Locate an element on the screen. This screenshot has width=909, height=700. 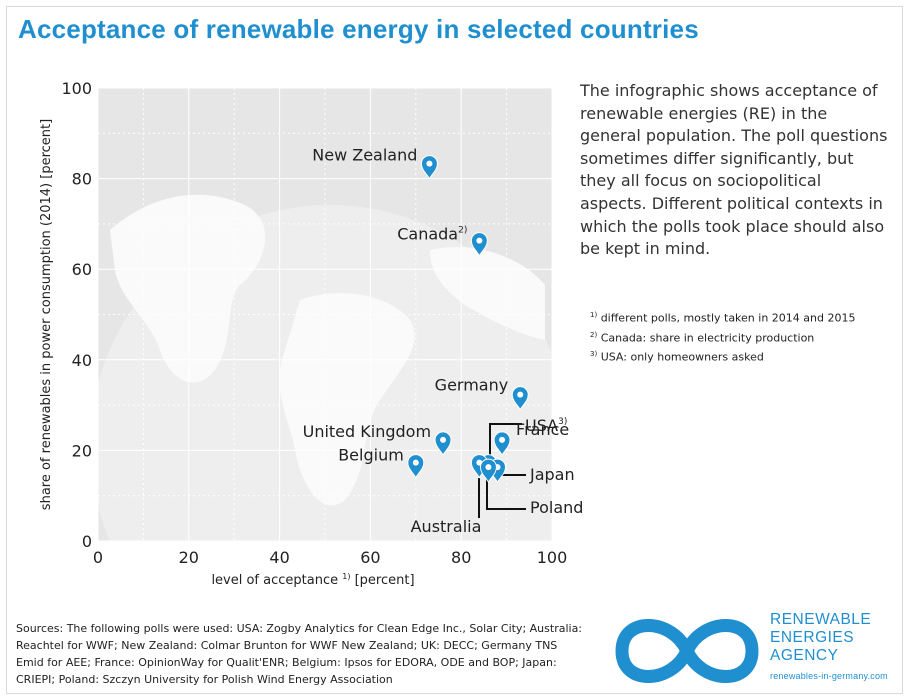
x-tick-label: 80 is located at coordinates (461, 557).